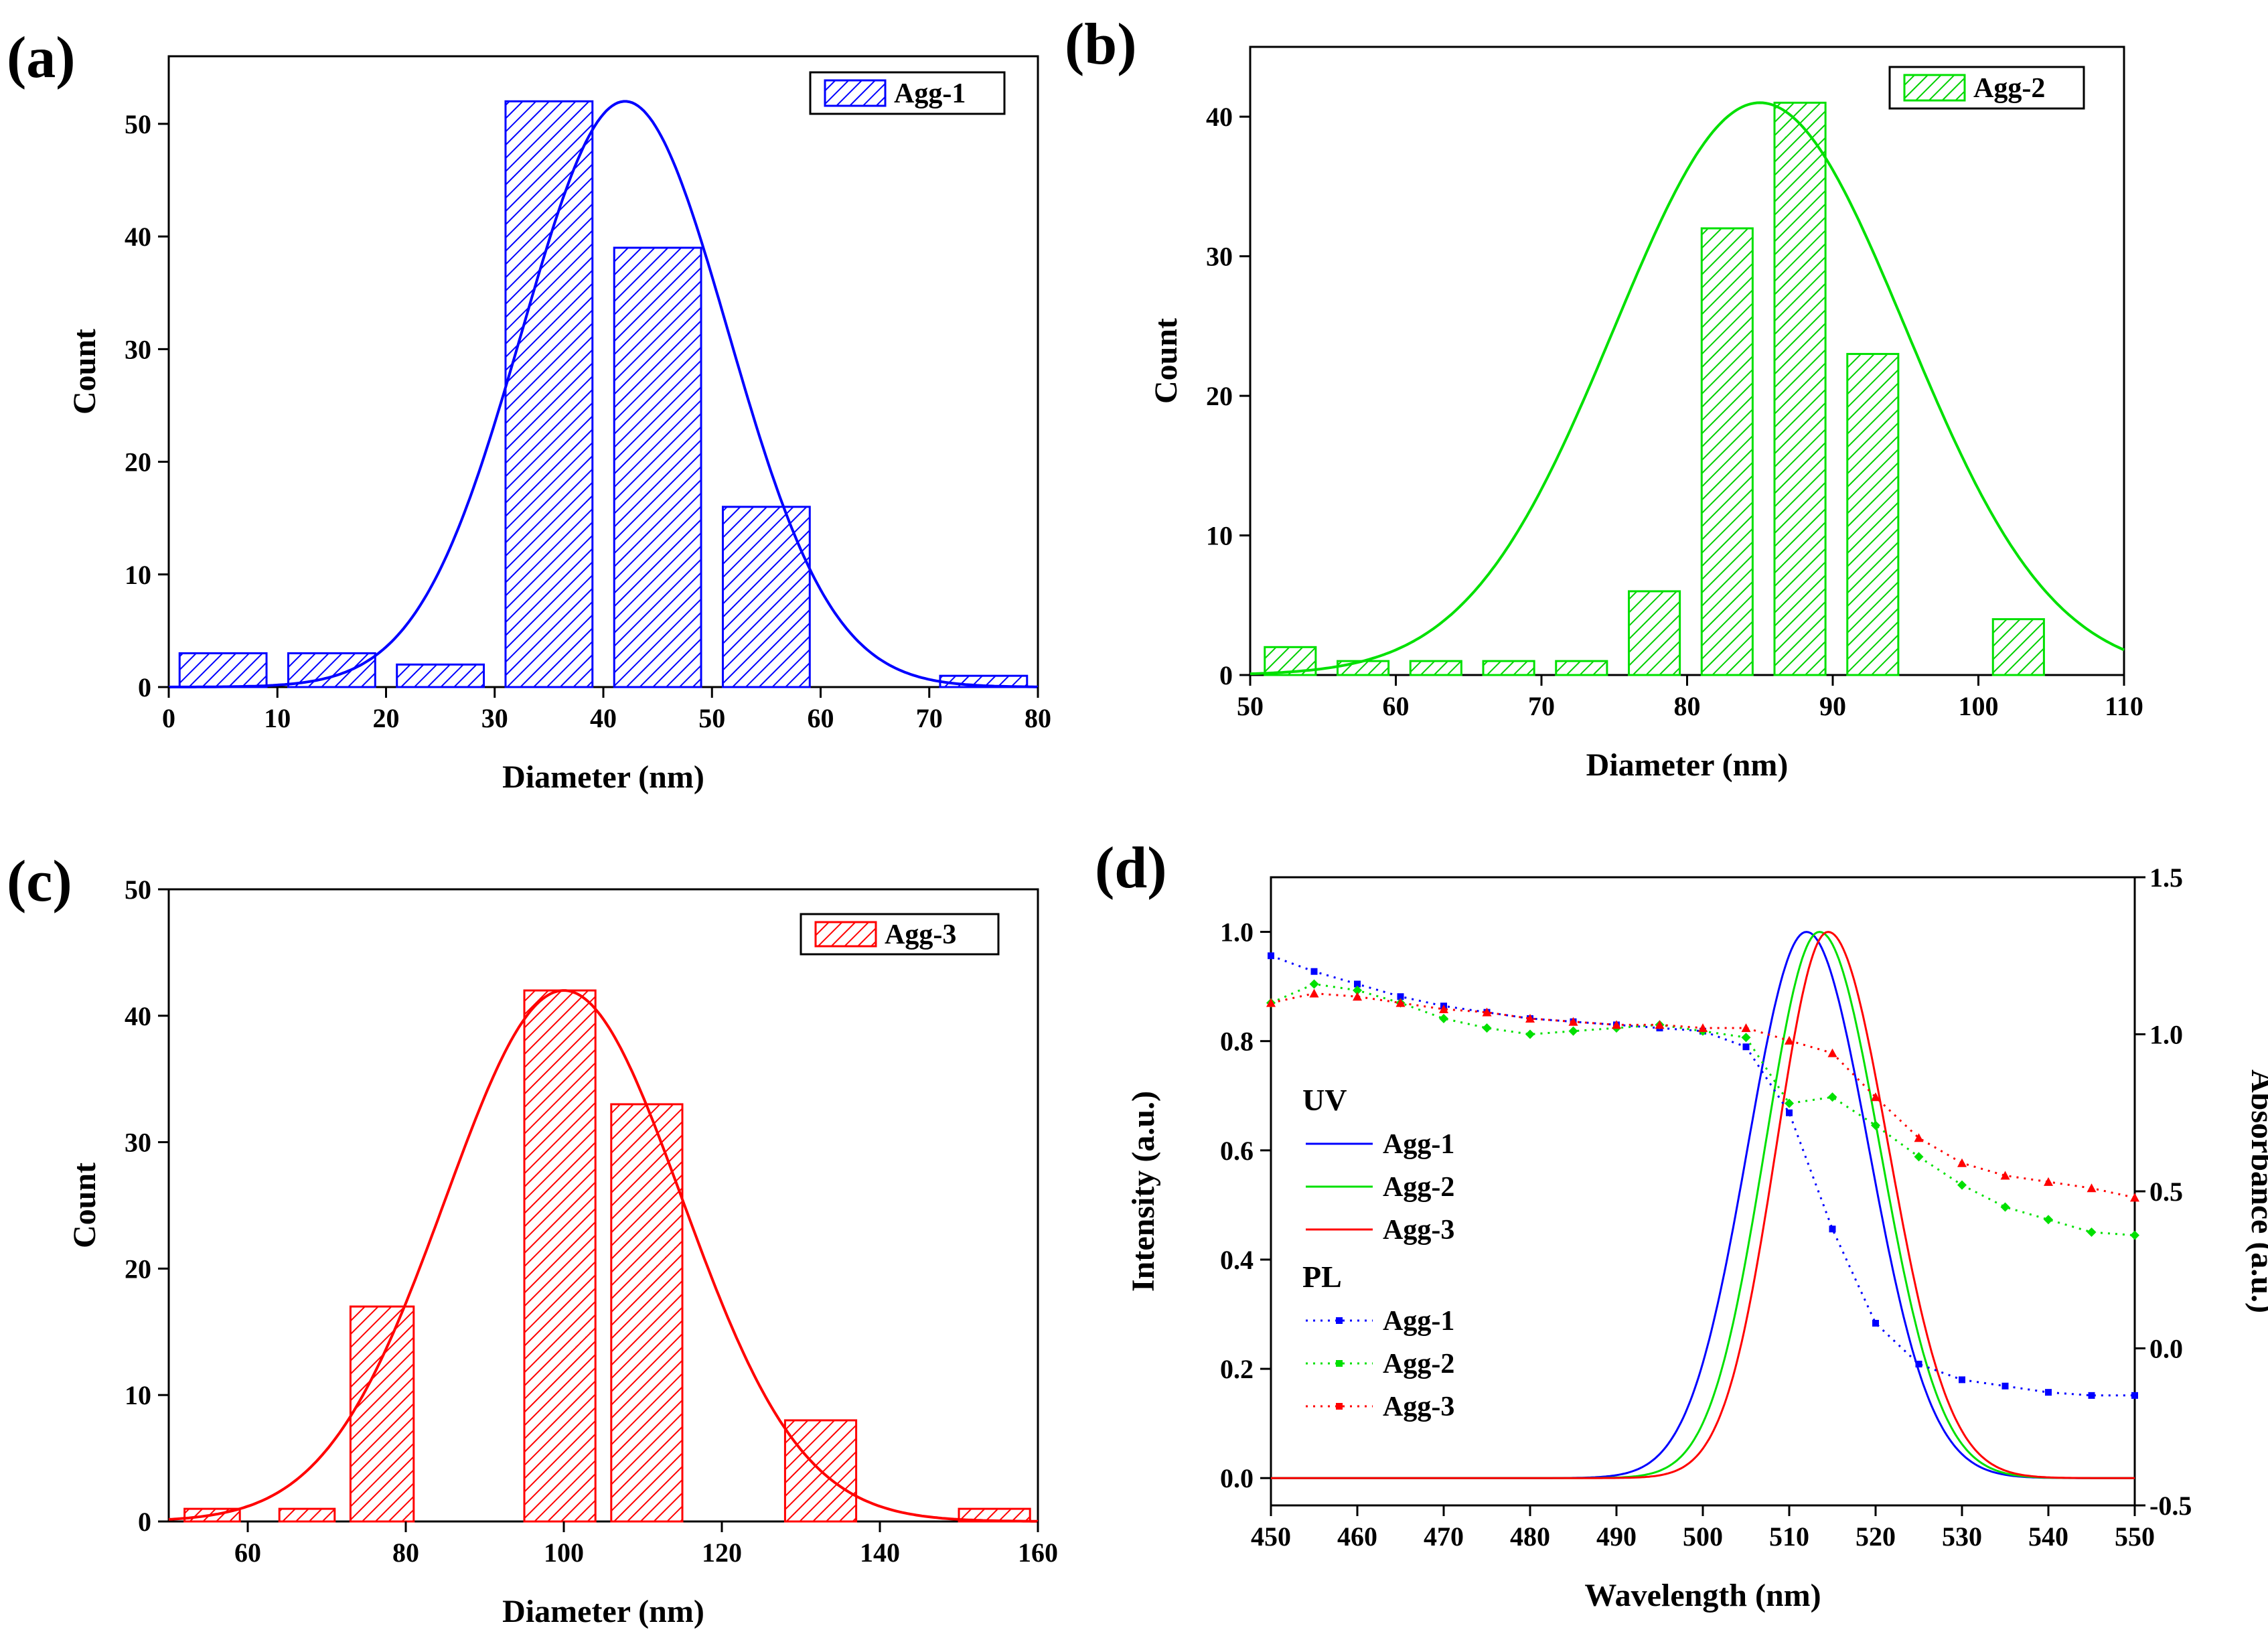 Image resolution: width=2268 pixels, height=1642 pixels. Describe the element at coordinates (405, 1553) in the screenshot. I see `x-tick-label: 80` at that location.